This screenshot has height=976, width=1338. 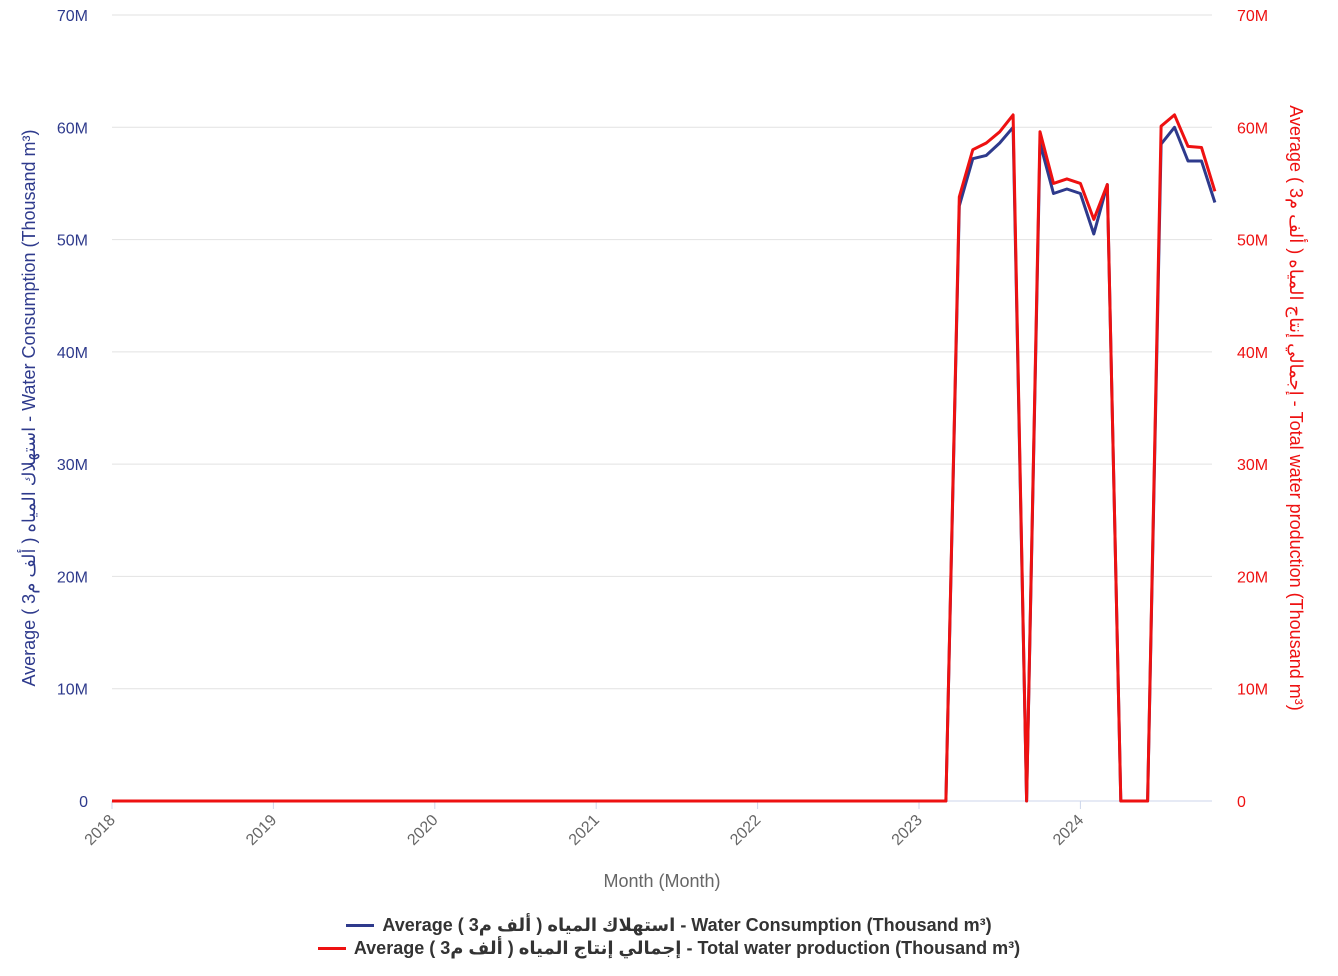 What do you see at coordinates (261, 830) in the screenshot?
I see `x-tick-label: 2019` at bounding box center [261, 830].